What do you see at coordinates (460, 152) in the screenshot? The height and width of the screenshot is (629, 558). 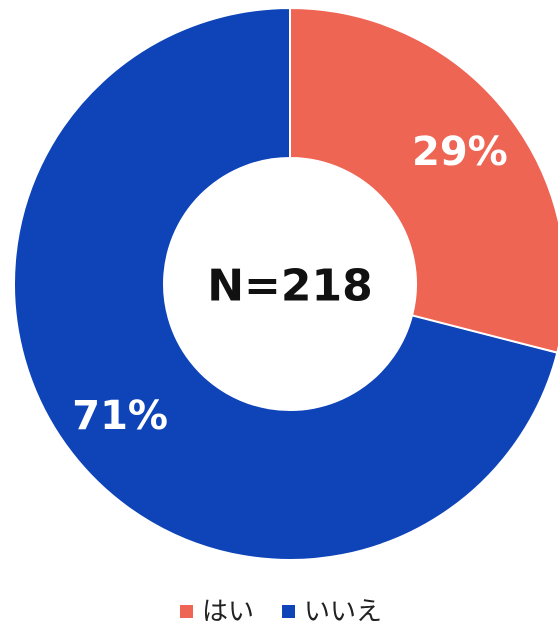 I see `data-label: 29%` at bounding box center [460, 152].